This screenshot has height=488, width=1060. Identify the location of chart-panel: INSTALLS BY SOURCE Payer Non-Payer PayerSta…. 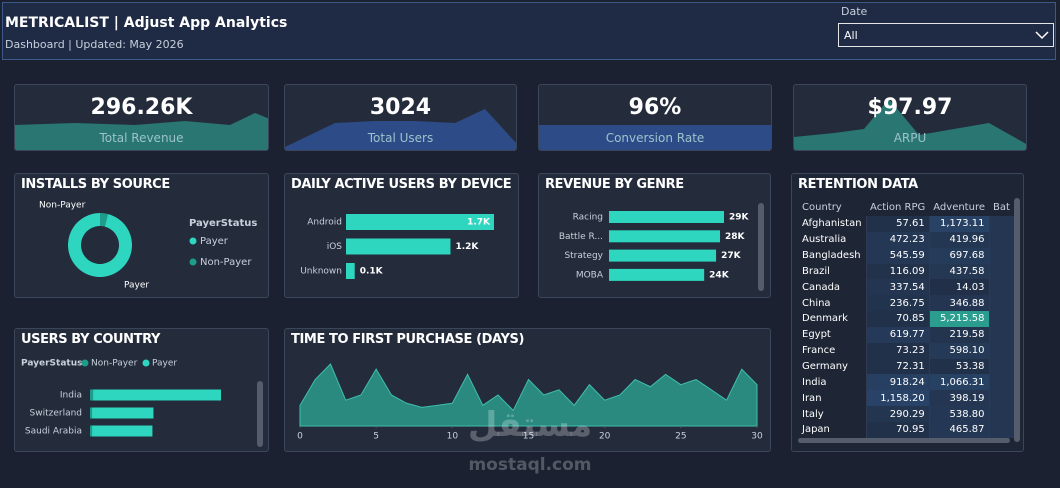
(141, 235).